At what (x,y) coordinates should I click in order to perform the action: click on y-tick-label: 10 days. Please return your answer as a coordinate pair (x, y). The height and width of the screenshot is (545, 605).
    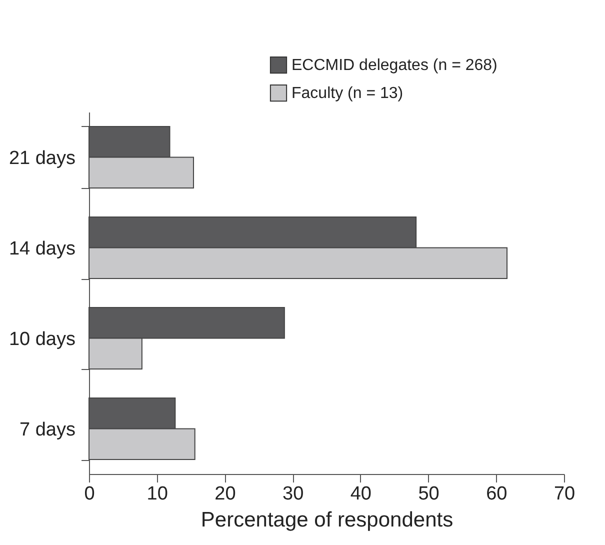
    Looking at the image, I should click on (42, 339).